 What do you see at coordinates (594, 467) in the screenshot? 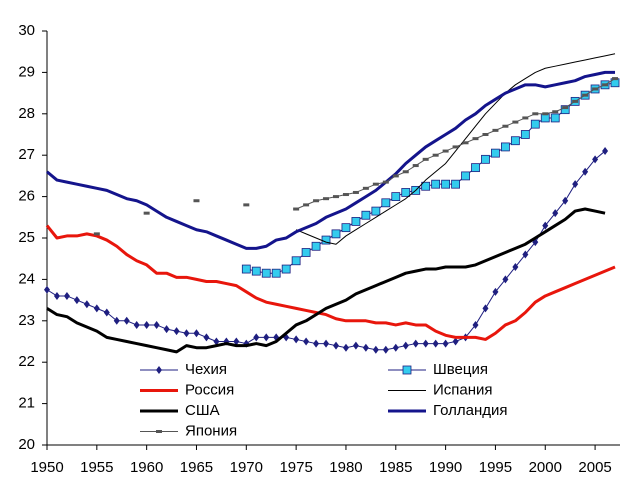
I see `x-tick-label: 2005` at bounding box center [594, 467].